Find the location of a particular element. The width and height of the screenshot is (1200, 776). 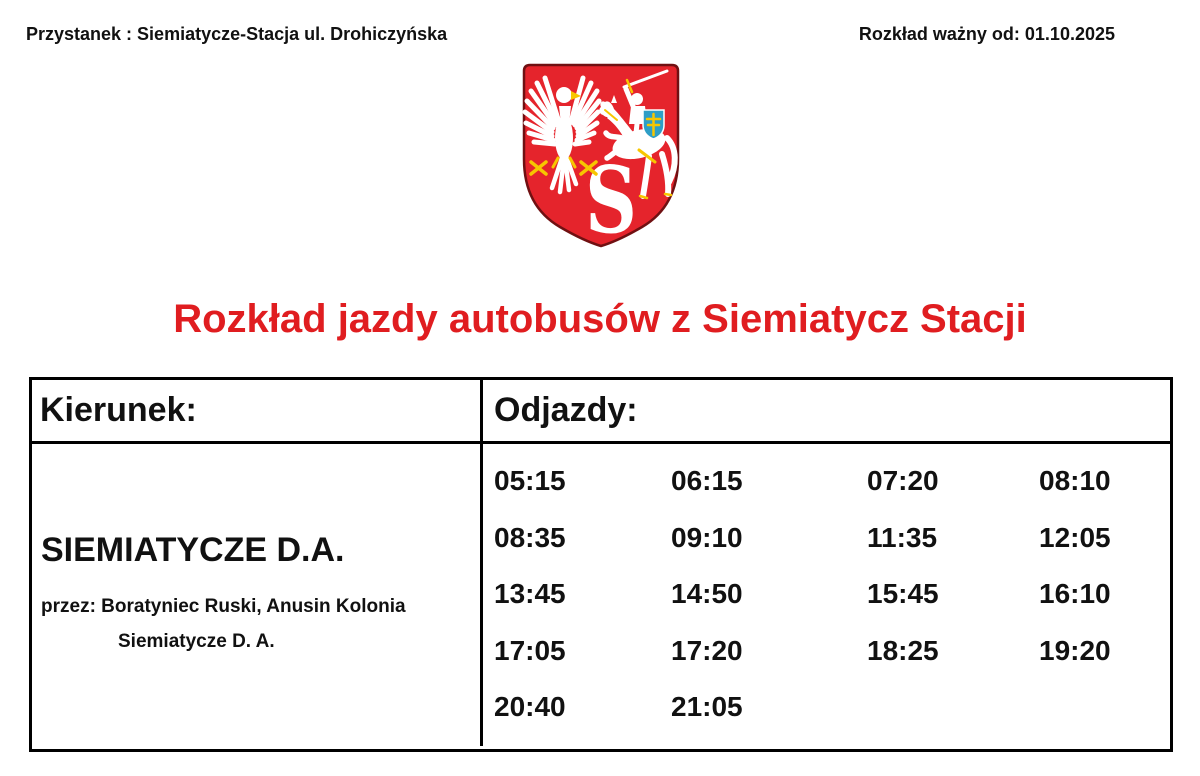

departure-time: 20:40 is located at coordinates (530, 707).